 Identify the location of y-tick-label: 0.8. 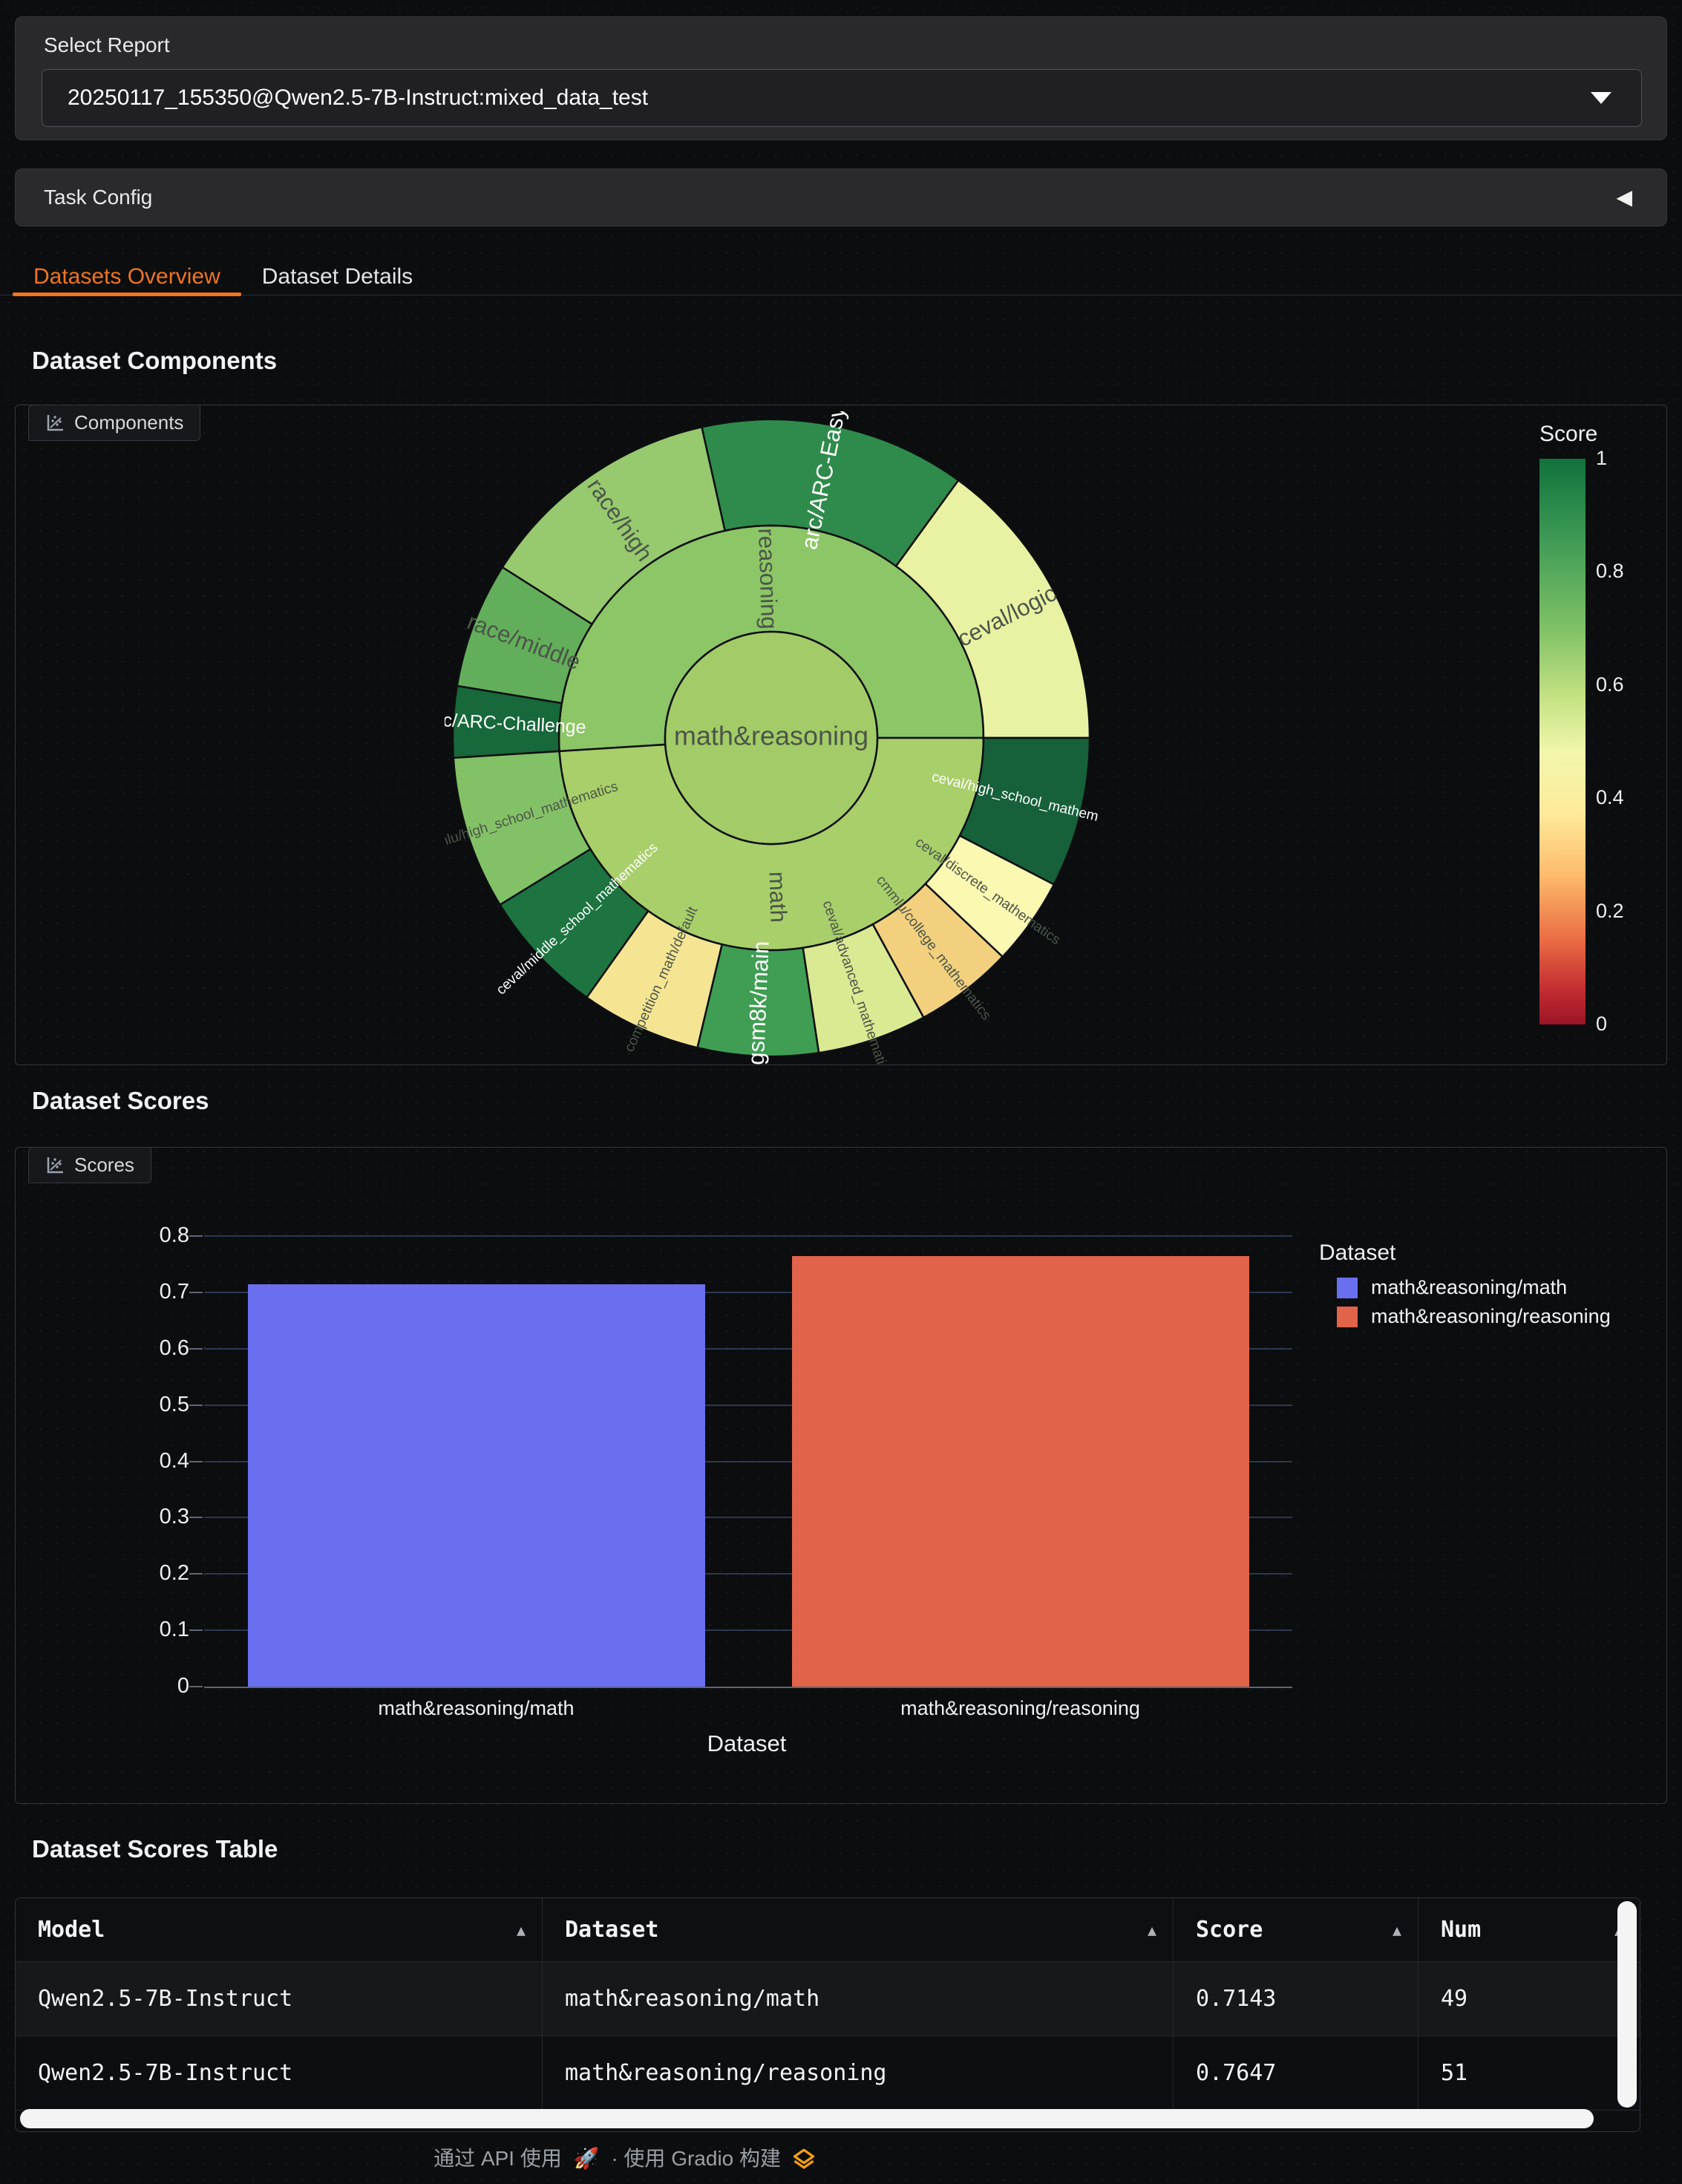
(174, 1235).